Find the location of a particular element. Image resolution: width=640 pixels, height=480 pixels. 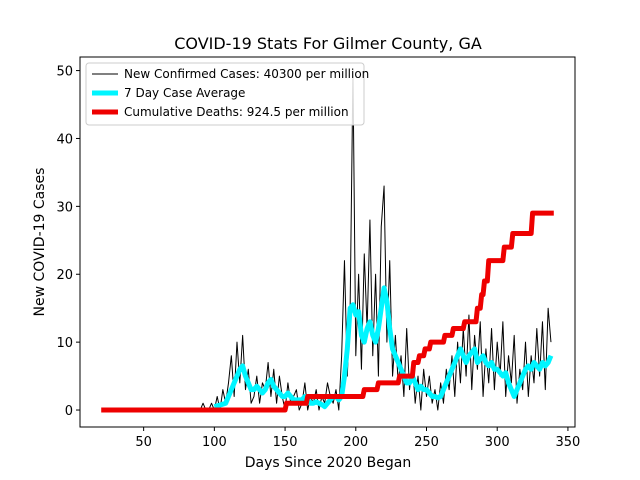

x-tick-label: 100 is located at coordinates (214, 442).